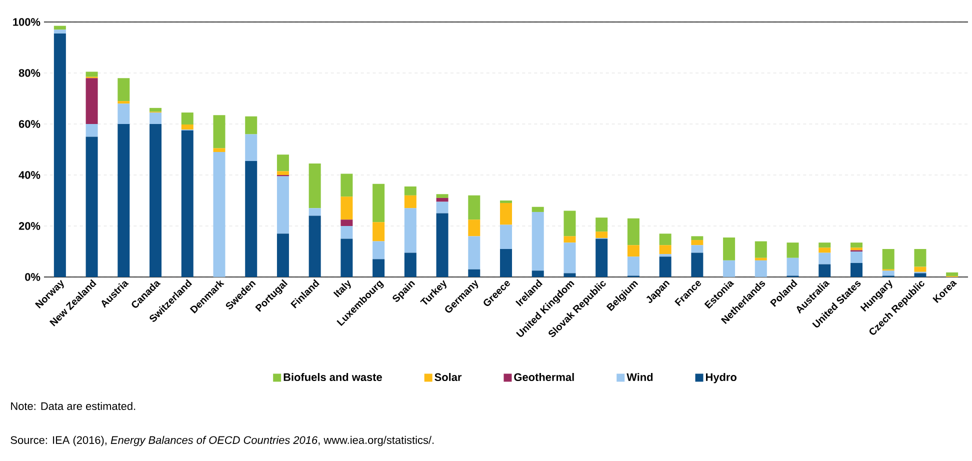  What do you see at coordinates (222, 441) in the screenshot?
I see `source-note: Source: IEA (2016), Energy Balances of OECD Countries 2016, www.iea.org/statistics/.` at bounding box center [222, 441].